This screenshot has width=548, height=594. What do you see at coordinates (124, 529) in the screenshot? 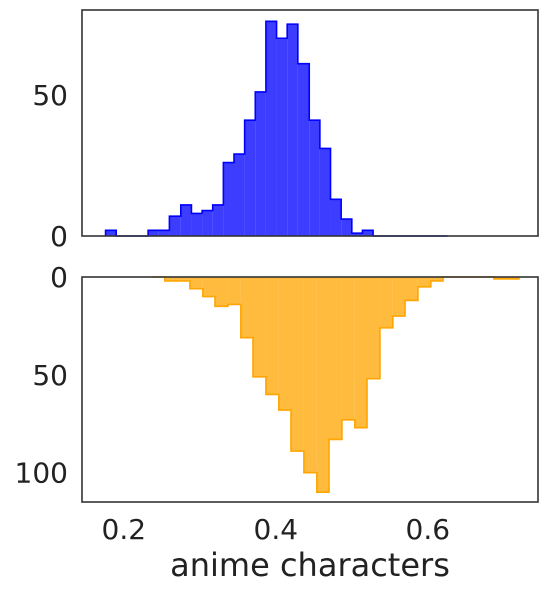
I see `x-tick-label: 0.2` at bounding box center [124, 529].